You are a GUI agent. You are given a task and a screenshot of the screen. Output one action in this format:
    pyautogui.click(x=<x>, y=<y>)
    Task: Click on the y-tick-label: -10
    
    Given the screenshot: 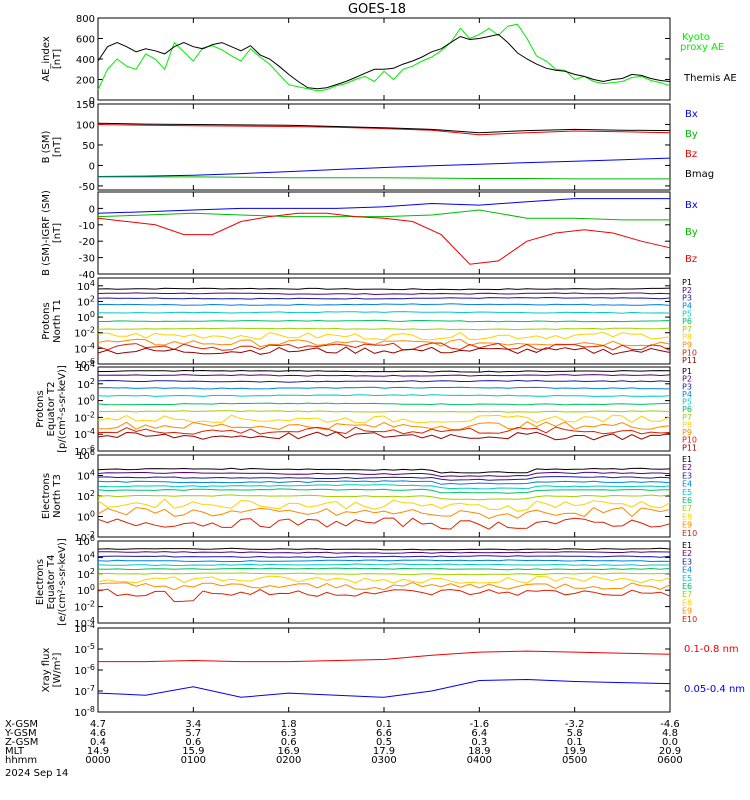 What is the action you would take?
    pyautogui.click(x=87, y=226)
    